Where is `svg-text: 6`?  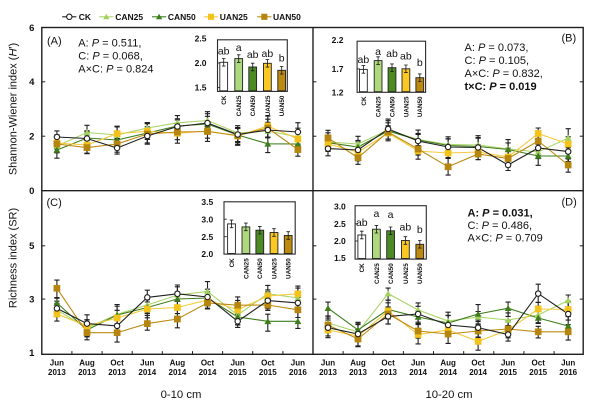 svg-text: 6 is located at coordinates (31, 28).